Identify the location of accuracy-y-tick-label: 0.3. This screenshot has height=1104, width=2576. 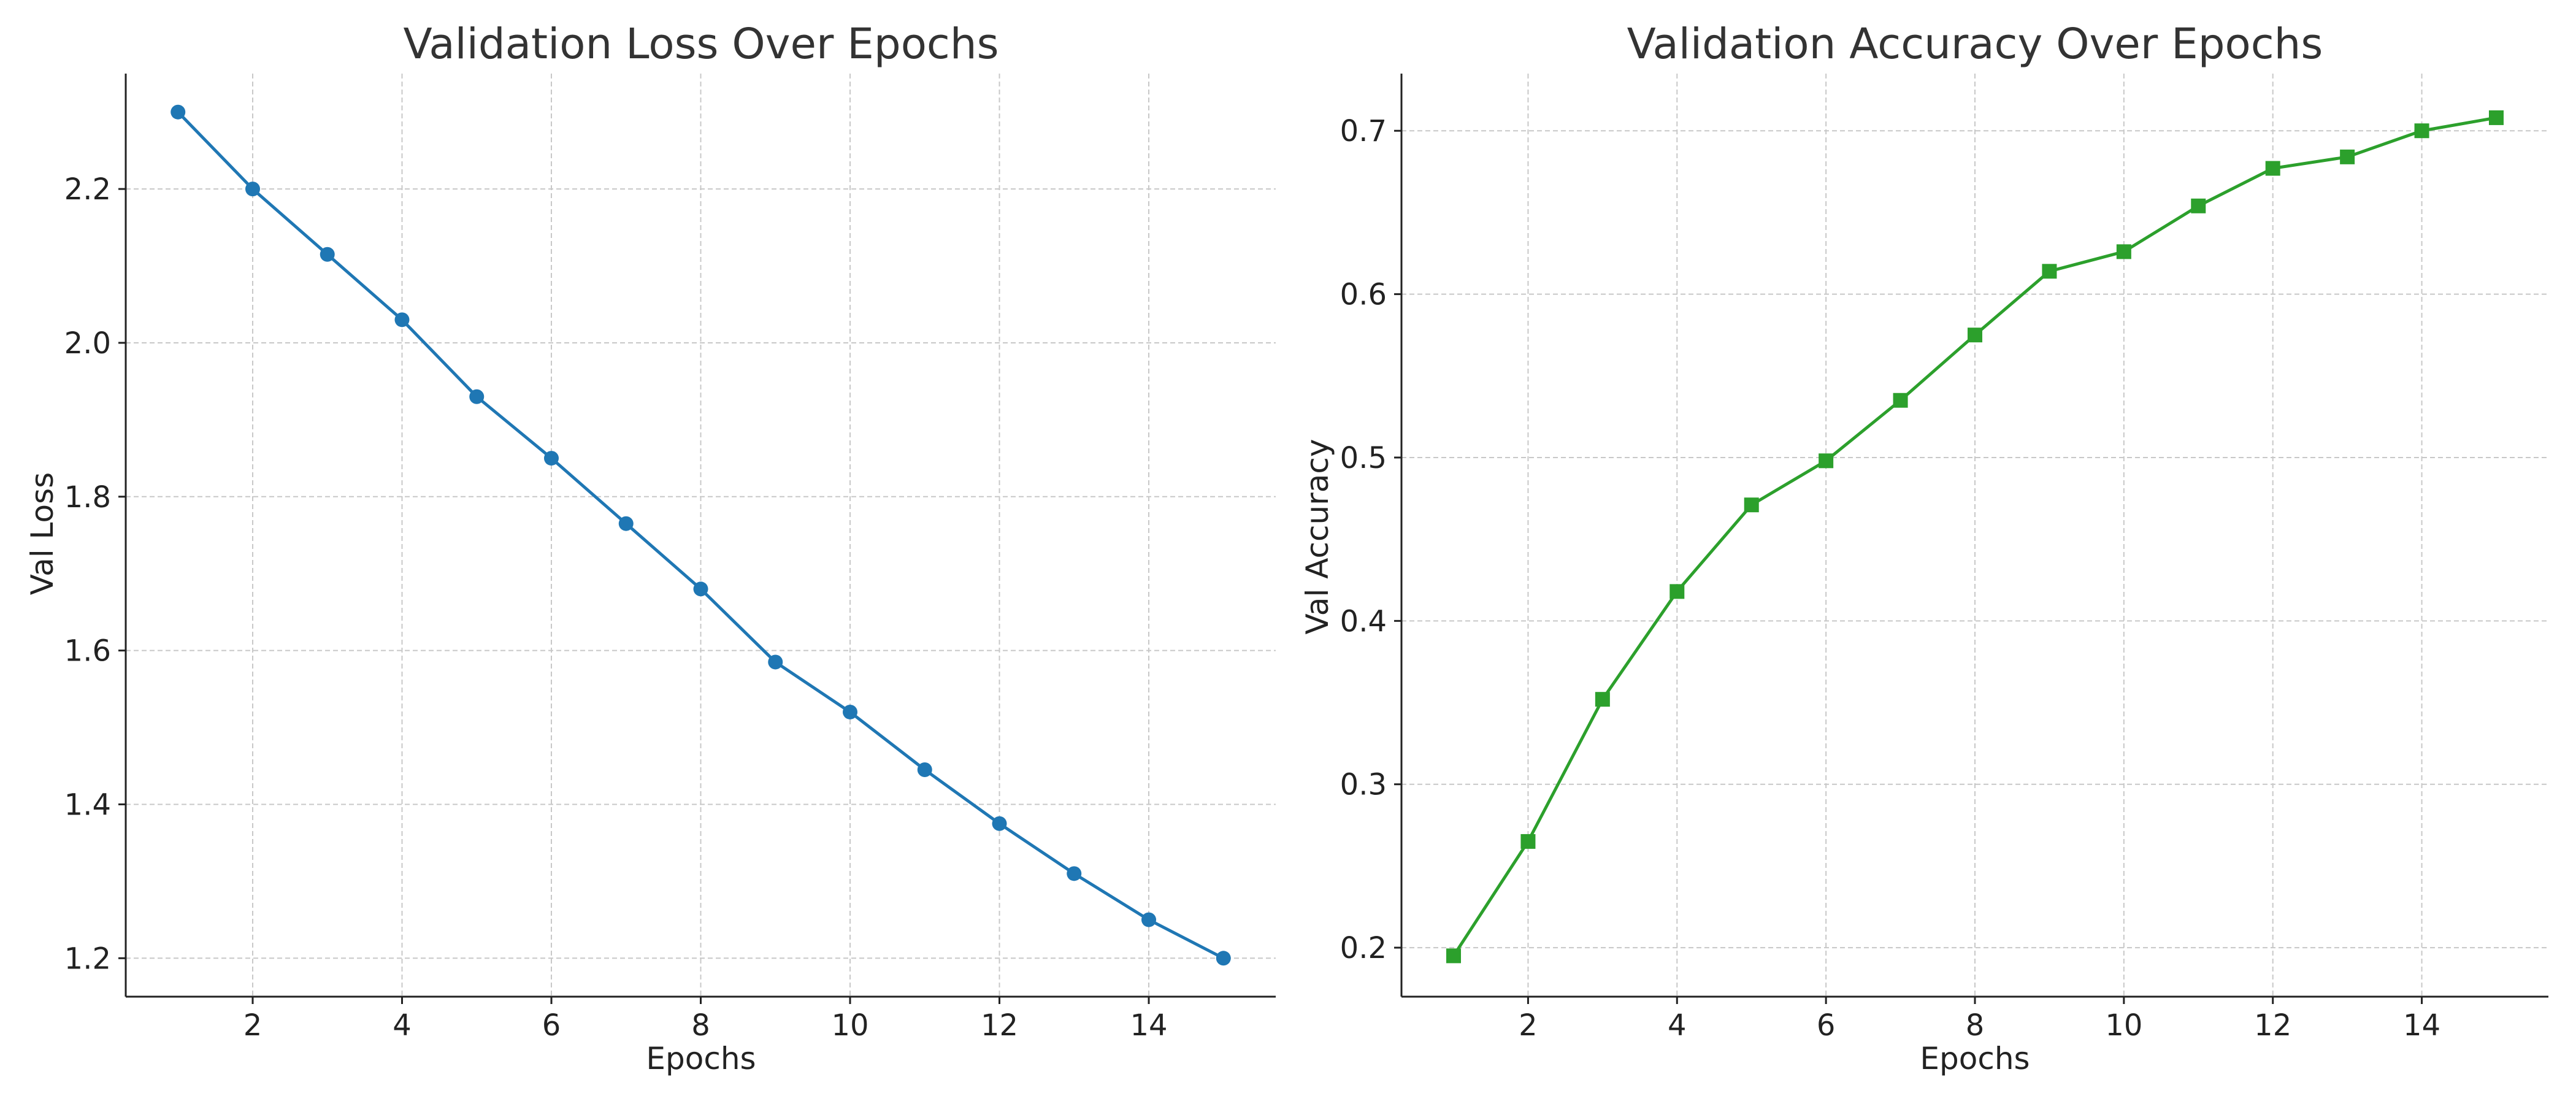
(1363, 785).